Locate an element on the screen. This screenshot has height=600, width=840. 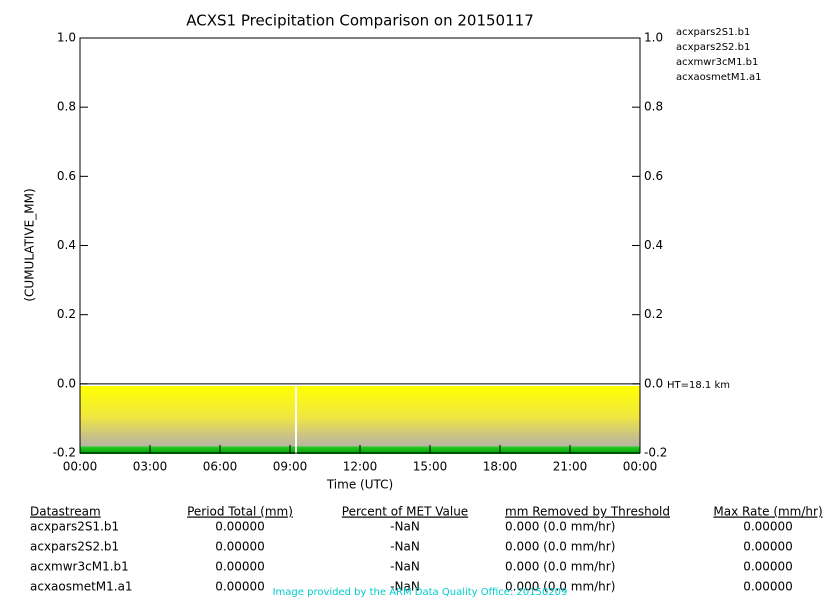
y-axis-label: (CUMULATIVE_MM) is located at coordinates (30, 244).